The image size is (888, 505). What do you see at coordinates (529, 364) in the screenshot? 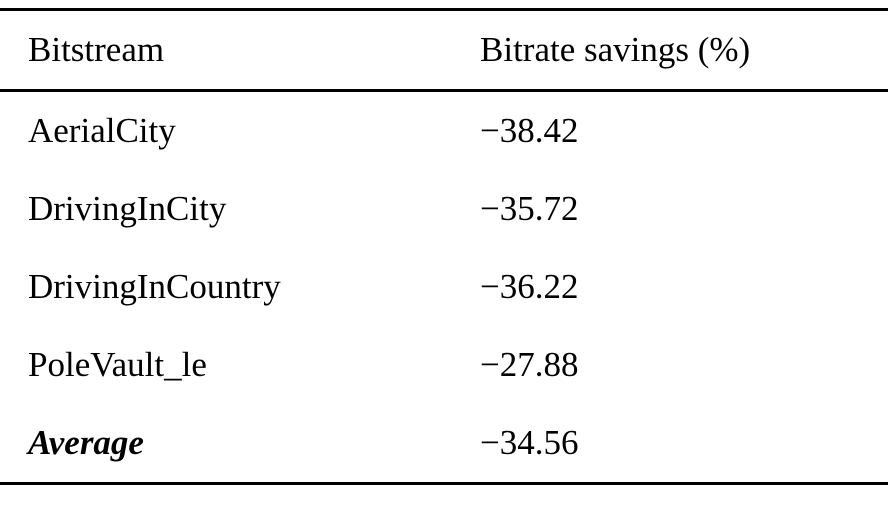
I see `savings-cell: −27.88` at bounding box center [529, 364].